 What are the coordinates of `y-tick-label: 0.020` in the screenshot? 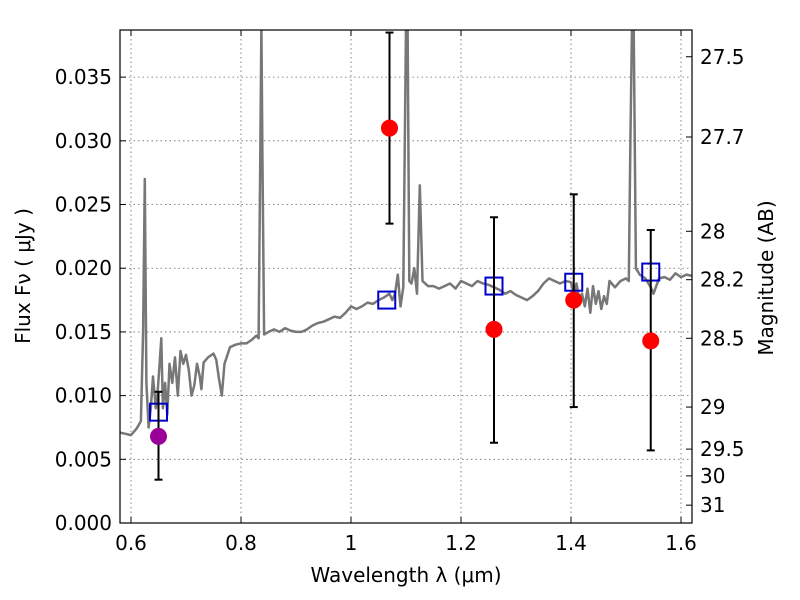 It's located at (83, 268).